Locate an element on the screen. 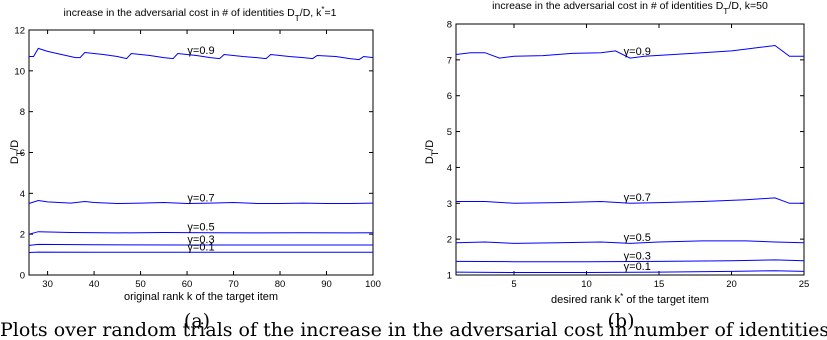 The height and width of the screenshot is (340, 827). y-tick-label: 1 is located at coordinates (449, 276).